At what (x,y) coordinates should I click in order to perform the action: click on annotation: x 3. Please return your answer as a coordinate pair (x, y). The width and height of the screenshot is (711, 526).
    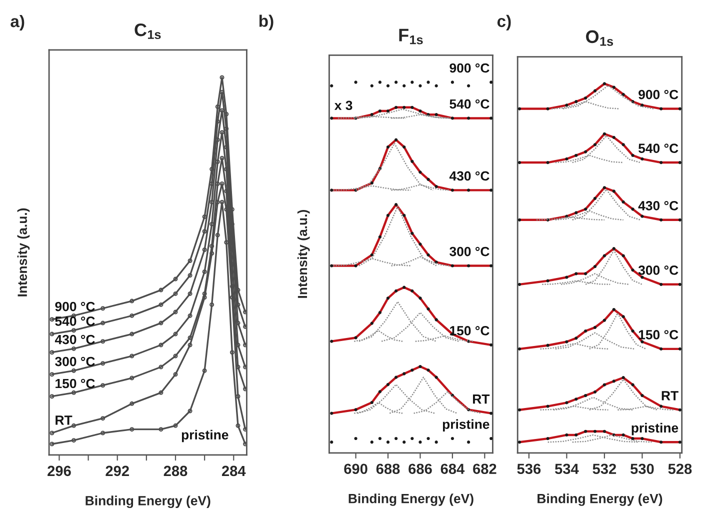
    Looking at the image, I should click on (343, 105).